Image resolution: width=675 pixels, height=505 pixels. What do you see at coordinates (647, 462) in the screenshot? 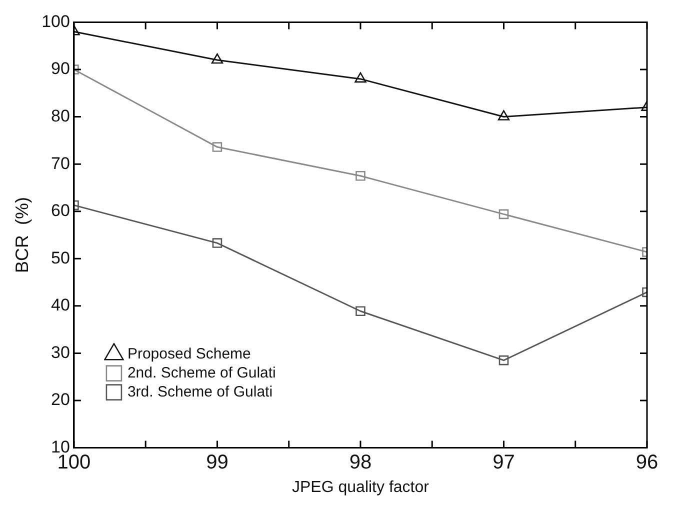
I see `x-tick-label: 96` at bounding box center [647, 462].